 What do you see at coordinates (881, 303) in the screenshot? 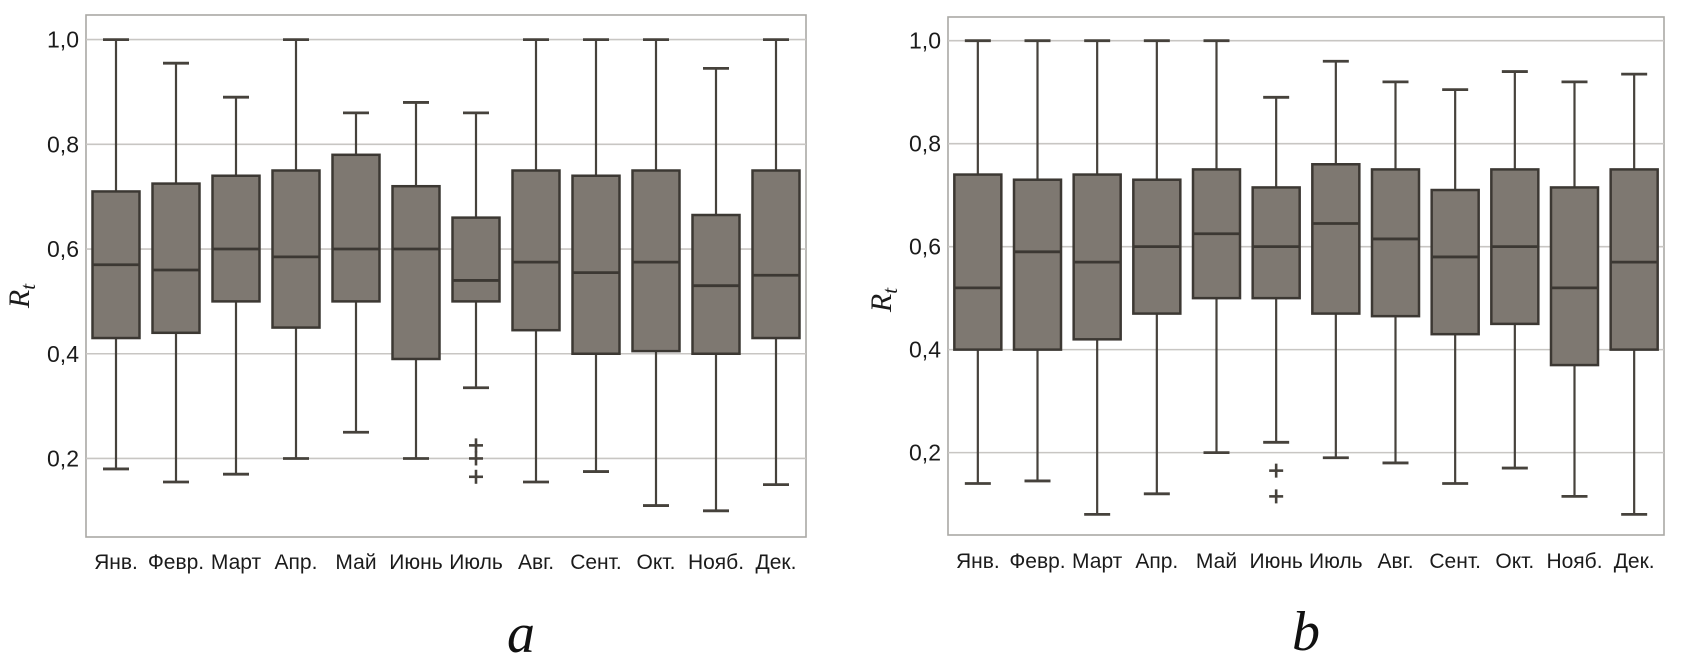
I see `y-axis-title-b-main: R` at bounding box center [881, 303].